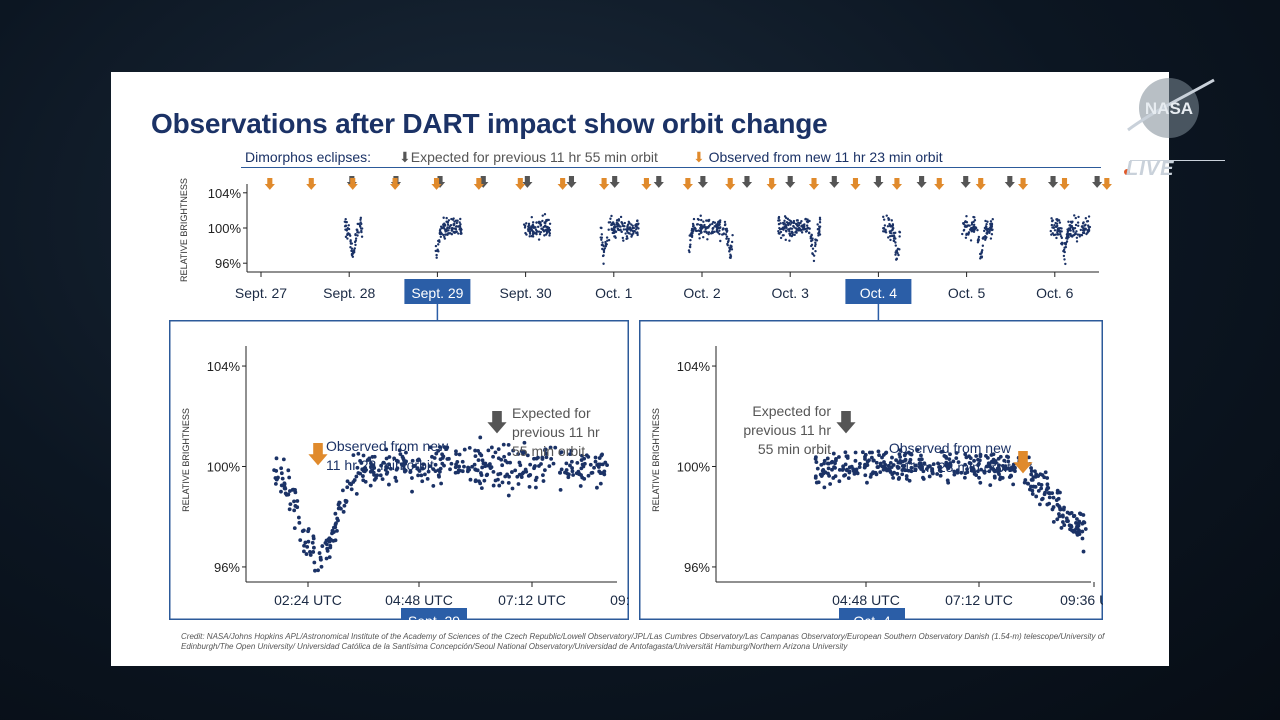  What do you see at coordinates (380, 465) in the screenshot?
I see `sept29-chart-observed-label-line2: 11 hr 23 min orbit` at bounding box center [380, 465].